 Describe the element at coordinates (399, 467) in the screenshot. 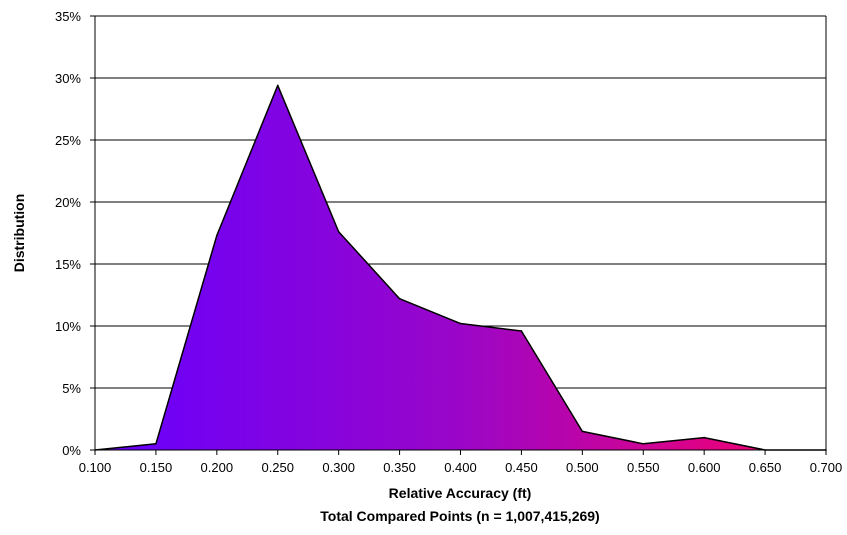

I see `x-tick-label: 0.350` at that location.